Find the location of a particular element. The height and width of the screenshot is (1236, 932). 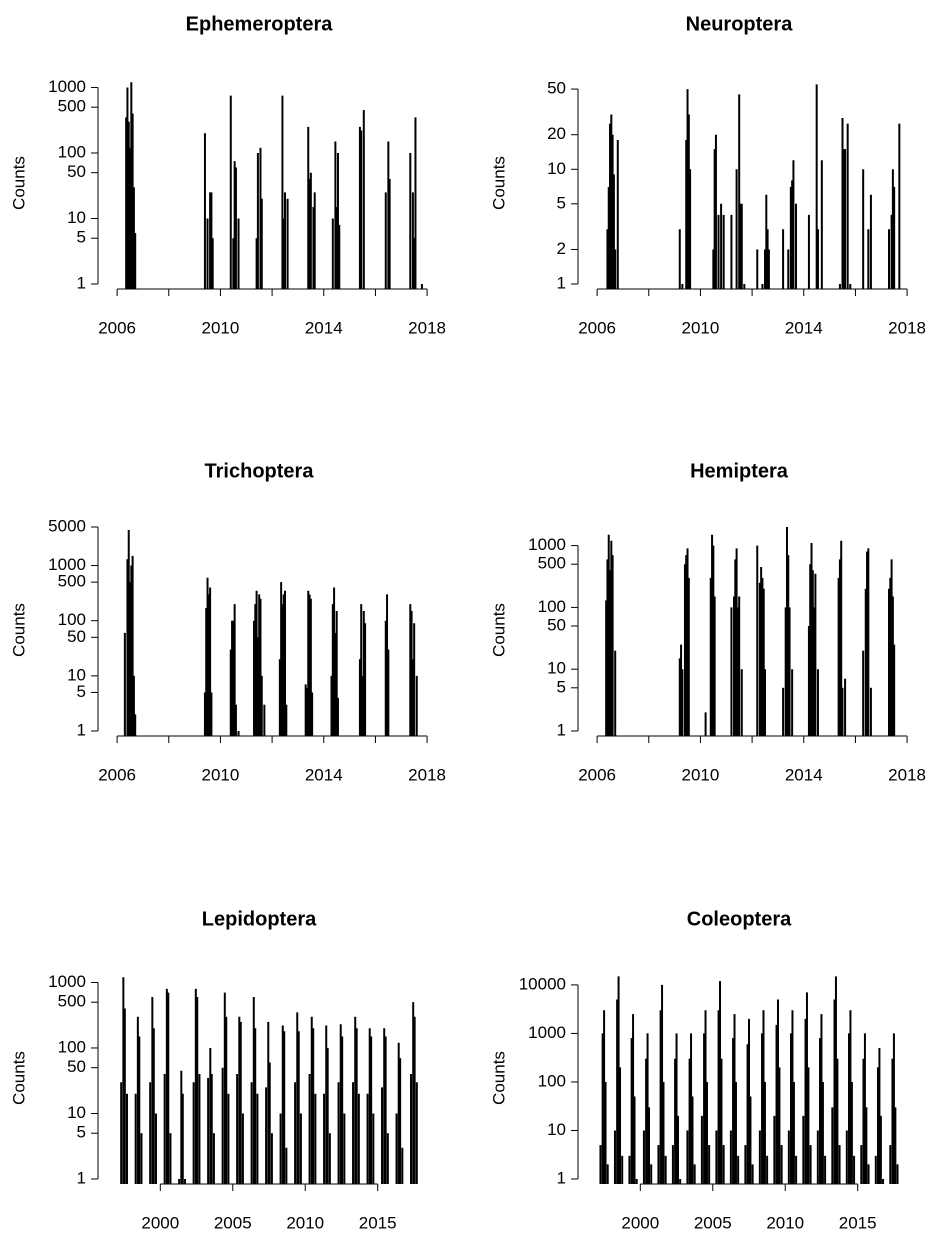

y-tick-label: 5000 is located at coordinates (67, 525).